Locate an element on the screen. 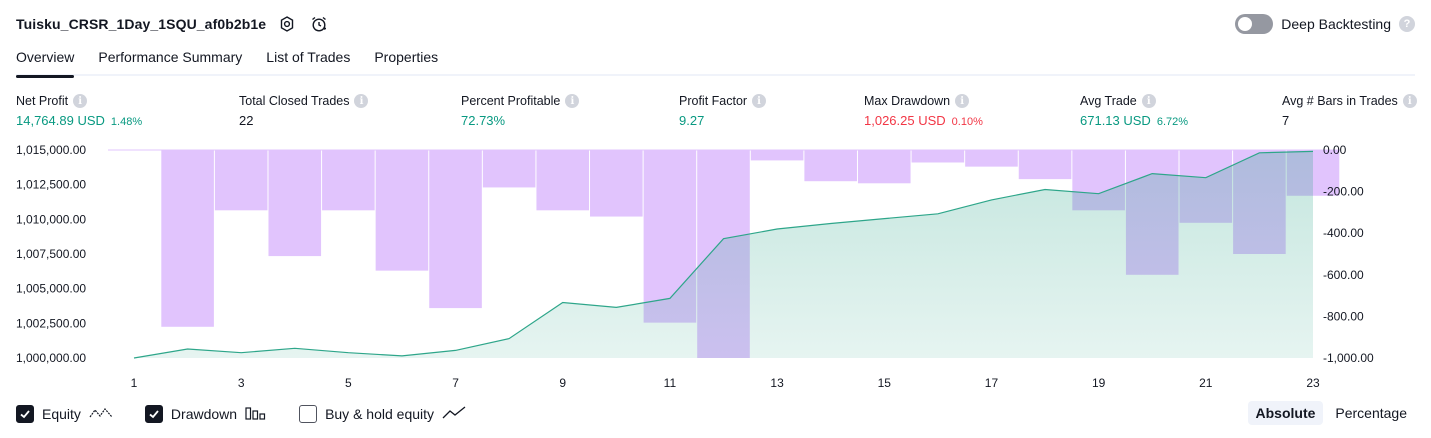  metric-avg-trade: Avg Trade i 671.13 USD 6.72% is located at coordinates (1134, 110).